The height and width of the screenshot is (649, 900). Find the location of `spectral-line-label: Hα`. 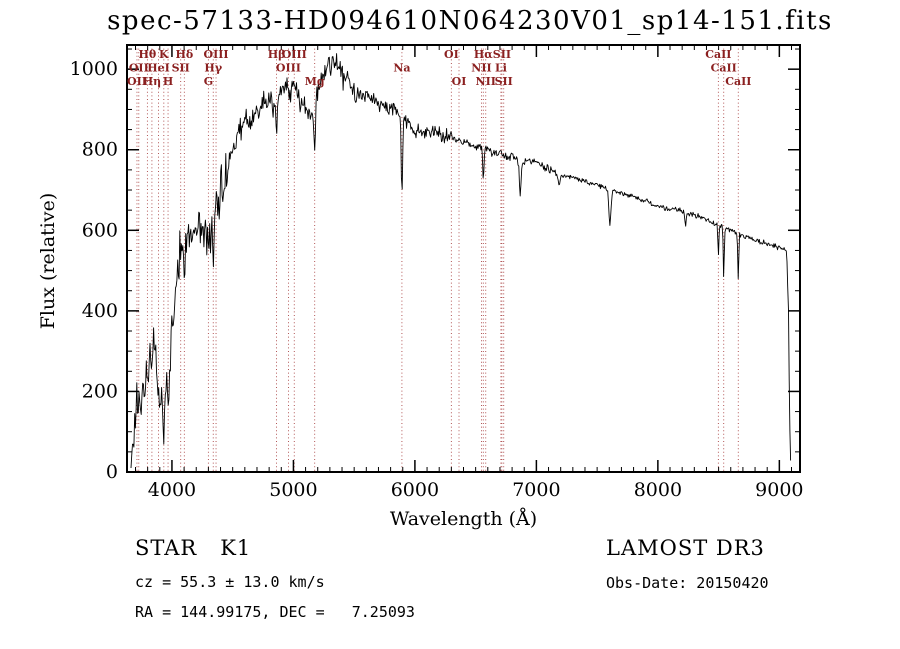

spectral-line-label: Hα is located at coordinates (483, 54).